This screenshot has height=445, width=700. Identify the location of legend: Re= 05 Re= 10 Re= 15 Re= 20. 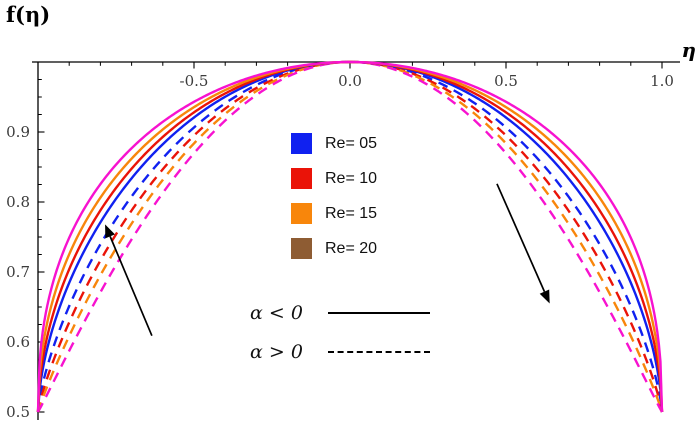
(334, 203).